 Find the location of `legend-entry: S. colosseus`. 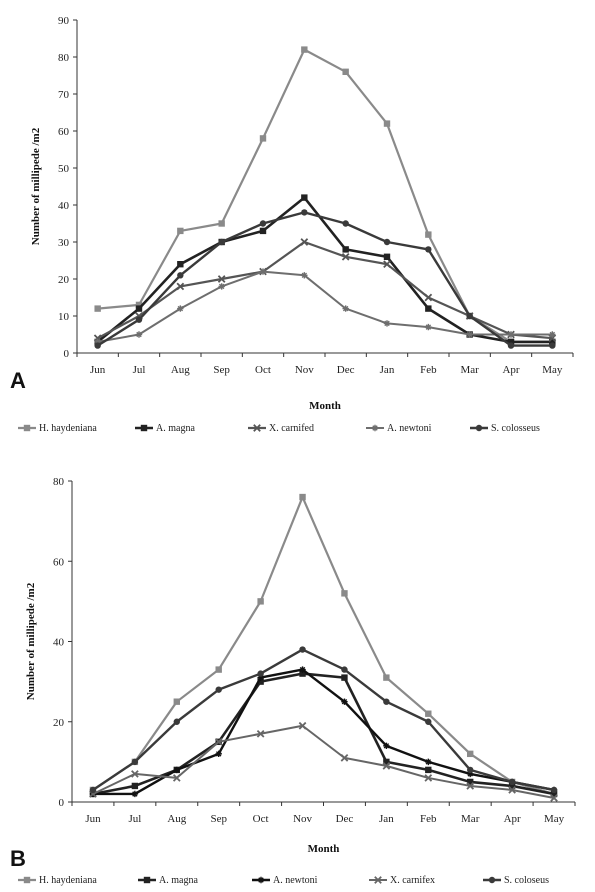

legend-entry: S. colosseus is located at coordinates (505, 428).